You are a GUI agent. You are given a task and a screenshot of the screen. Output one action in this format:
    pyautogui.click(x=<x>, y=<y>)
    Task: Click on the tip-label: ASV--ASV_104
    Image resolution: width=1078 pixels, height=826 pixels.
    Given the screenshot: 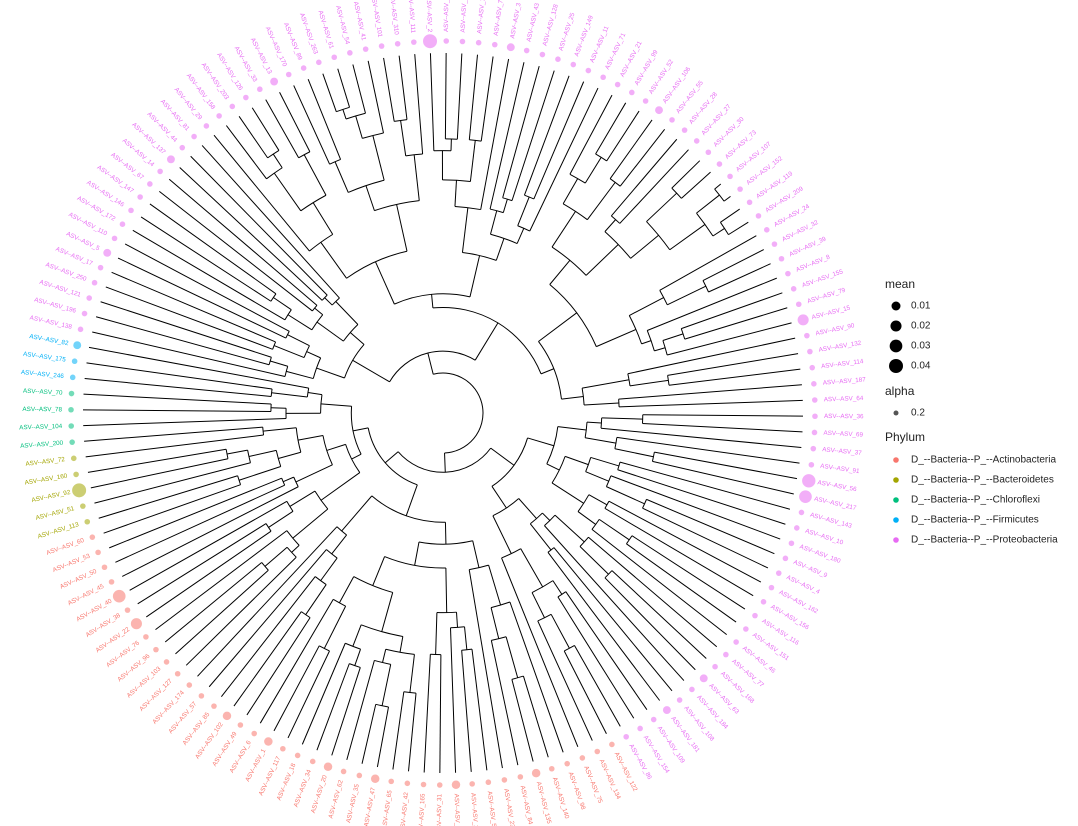 What is the action you would take?
    pyautogui.click(x=41, y=427)
    